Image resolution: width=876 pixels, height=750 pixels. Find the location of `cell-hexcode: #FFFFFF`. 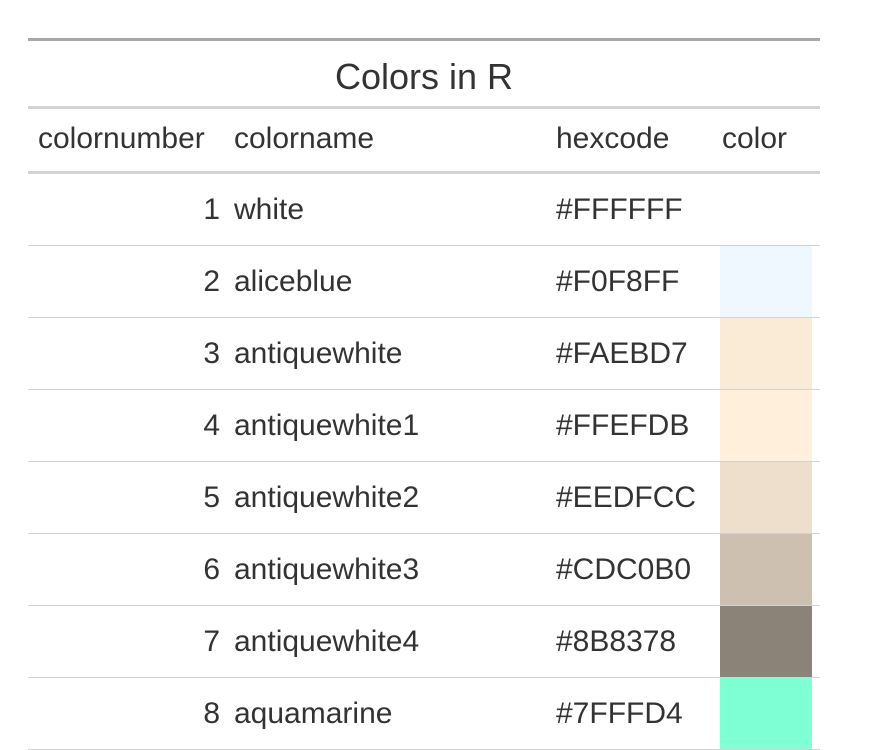

cell-hexcode: #FFFFFF is located at coordinates (619, 209).